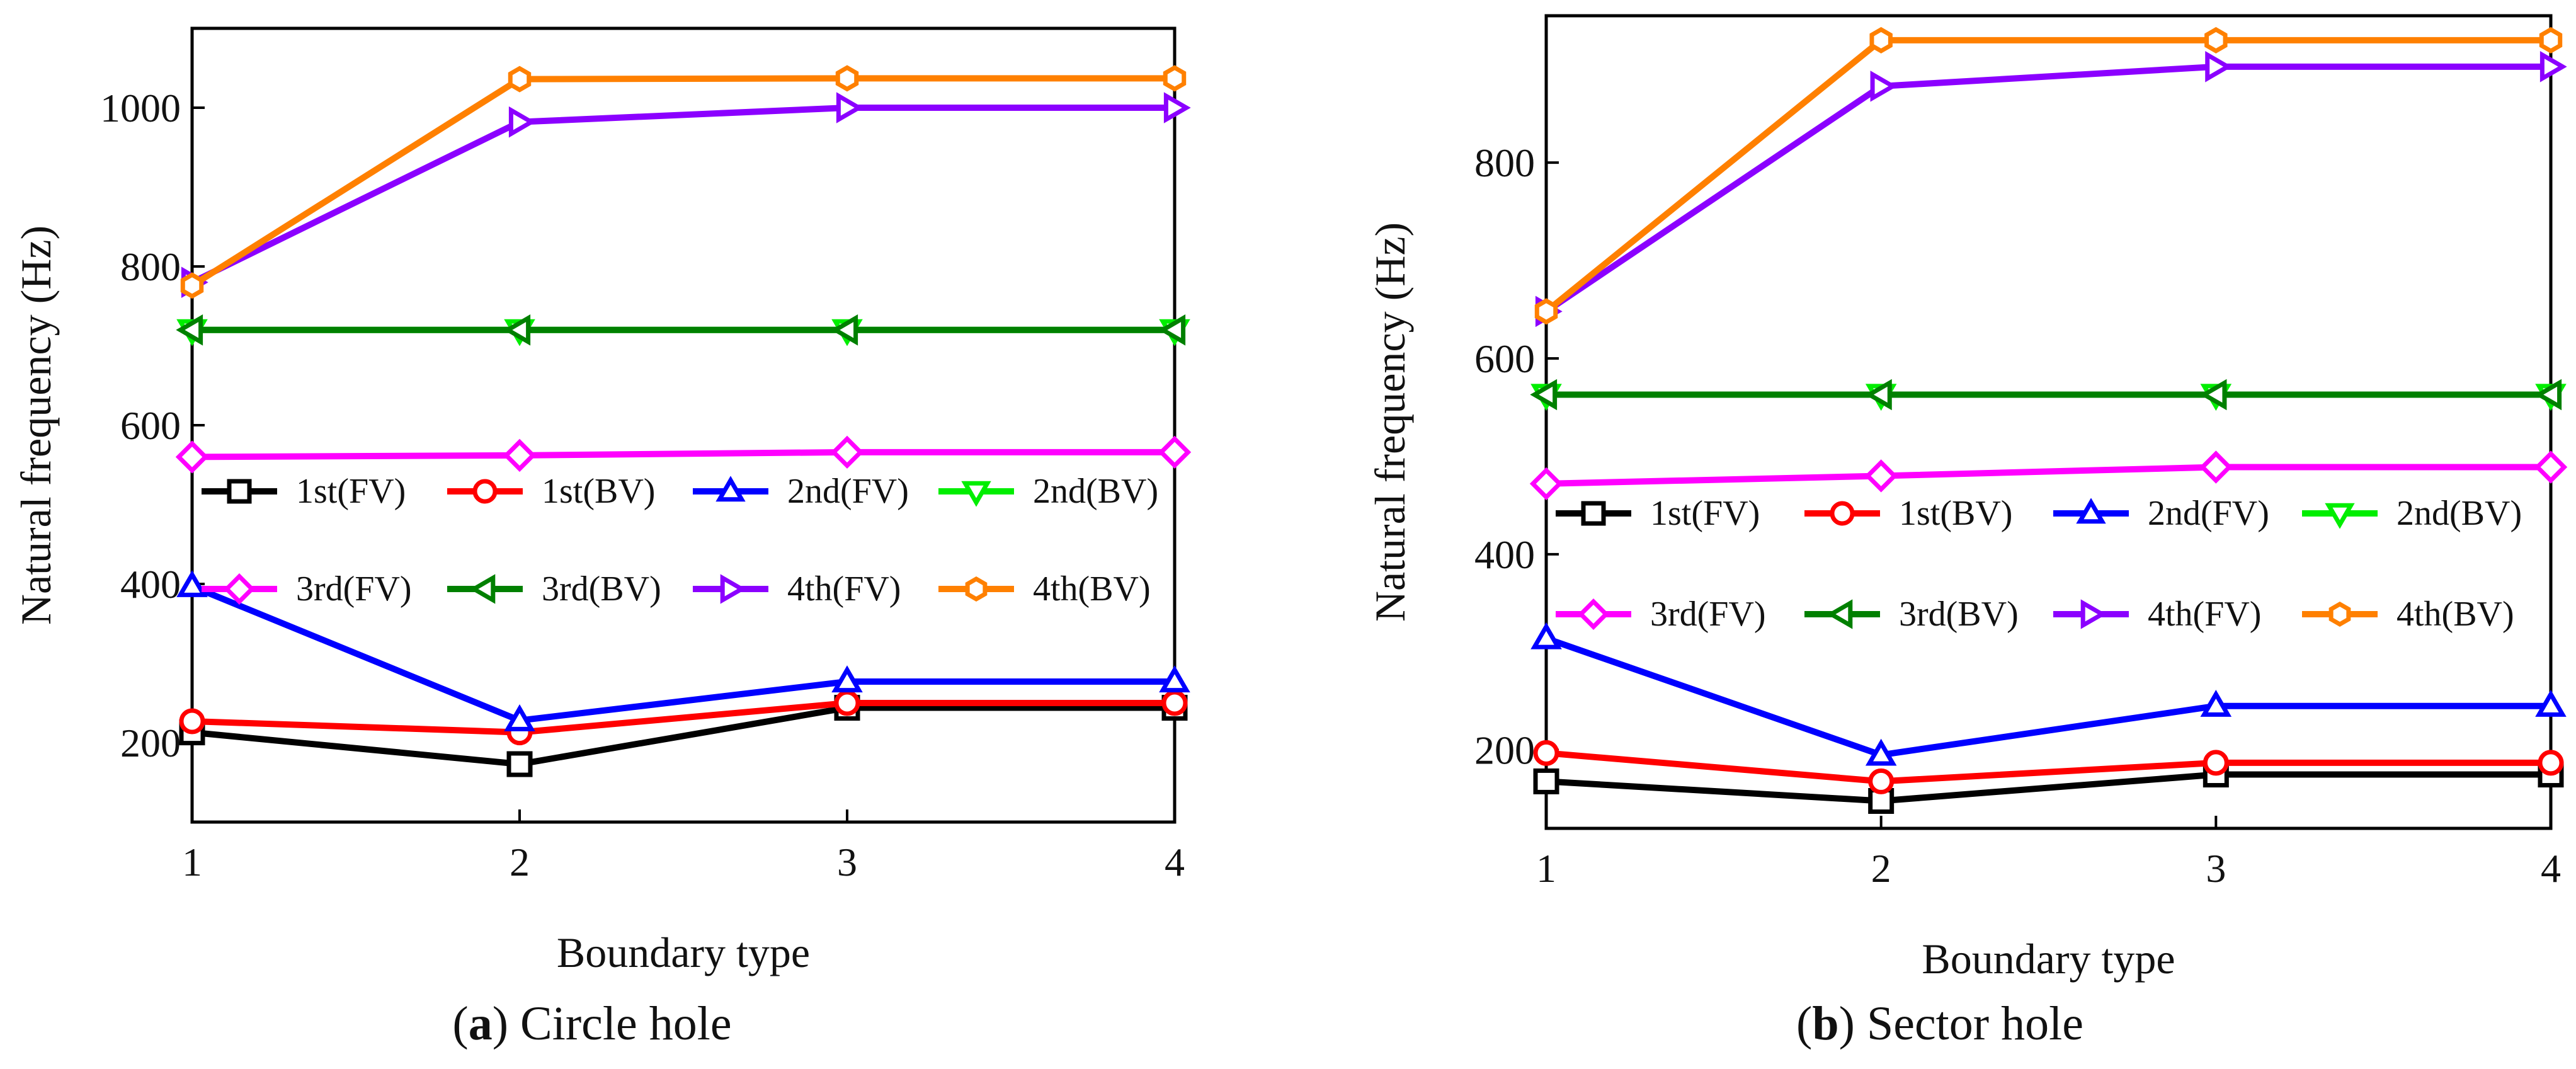 The height and width of the screenshot is (1069, 2576). What do you see at coordinates (591, 1023) in the screenshot?
I see `caption-a: (a) Circle hole` at bounding box center [591, 1023].